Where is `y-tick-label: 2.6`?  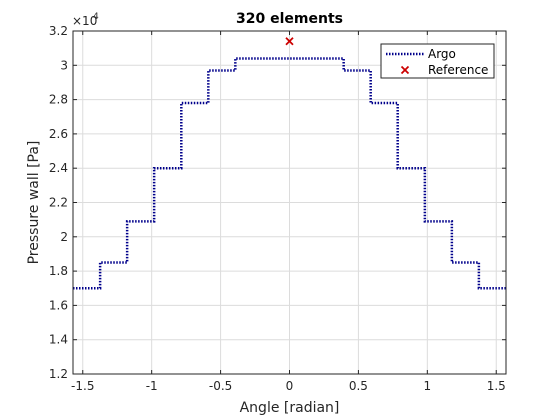
y-tick-label: 2.6 is located at coordinates (58, 134).